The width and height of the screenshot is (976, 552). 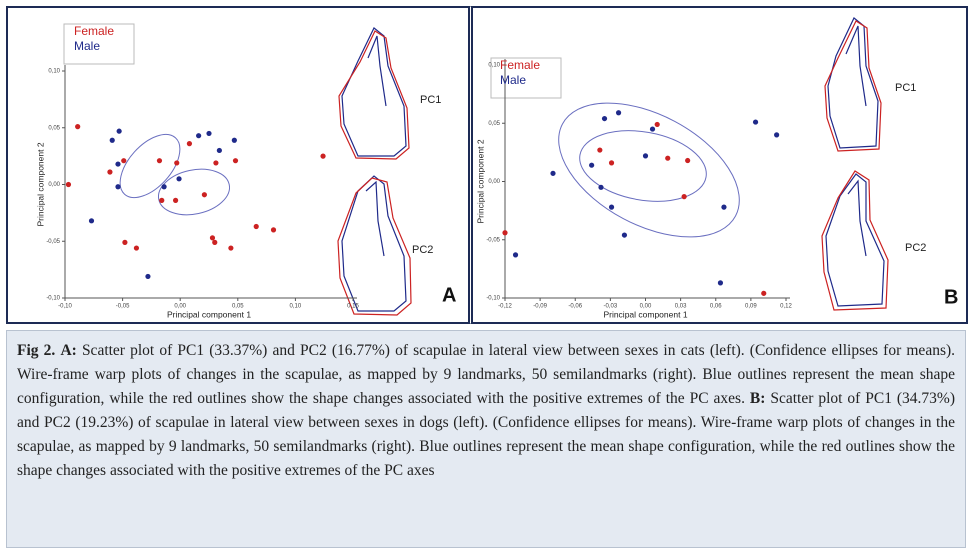 I want to click on x-tick-label: 0,10, so click(x=296, y=307).